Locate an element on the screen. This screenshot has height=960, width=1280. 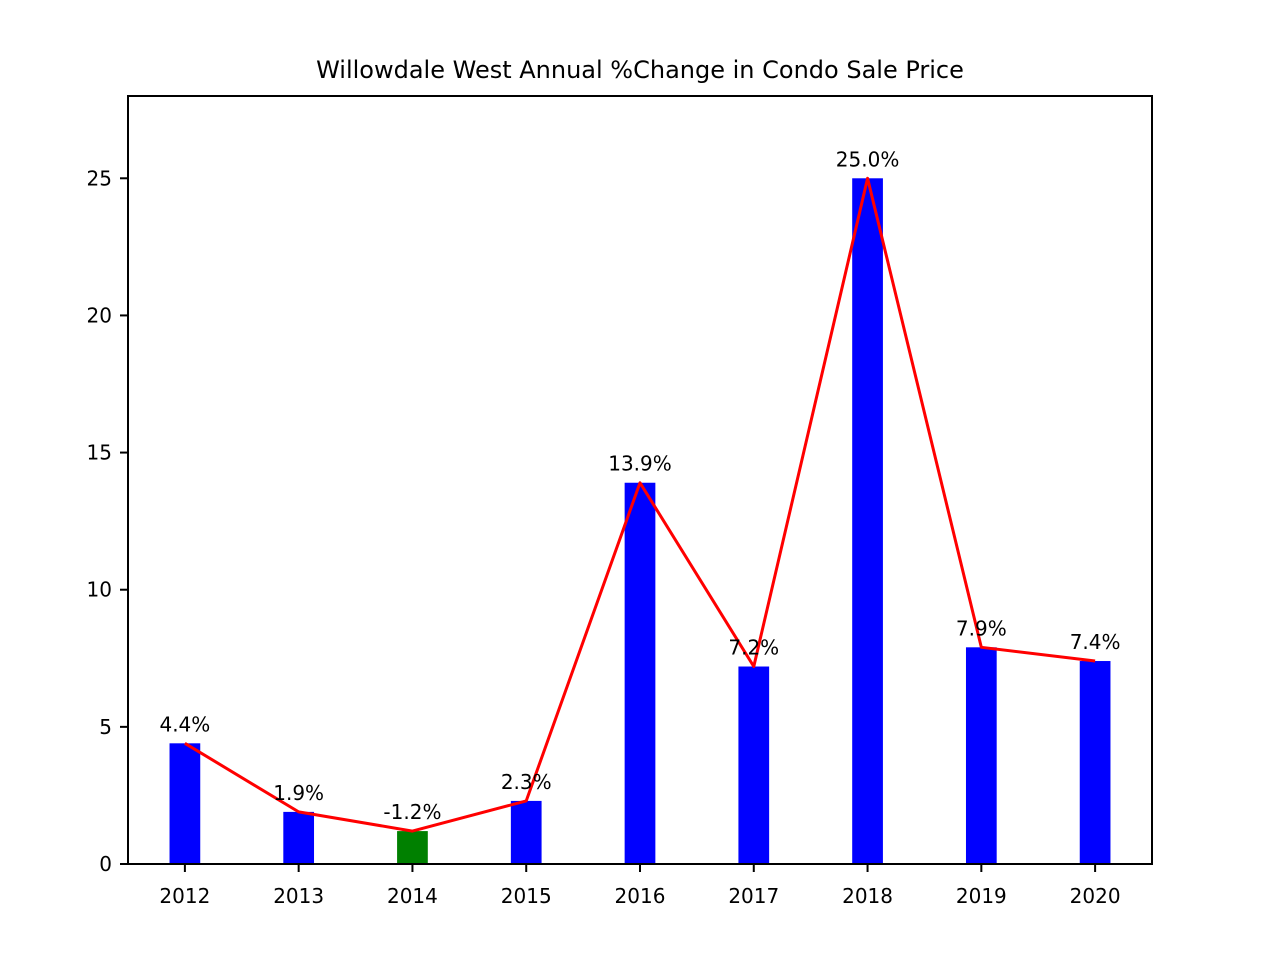
x-tick-label-2020: 2020 is located at coordinates (1095, 896).